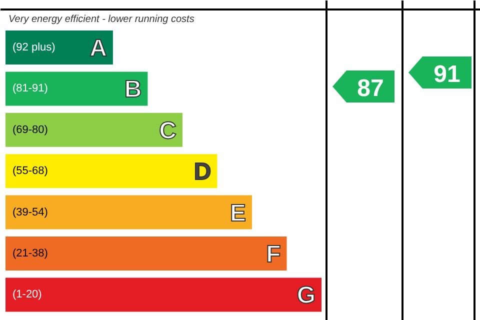  What do you see at coordinates (101, 19) in the screenshot?
I see `text: Very energy efficient - lower running costs` at bounding box center [101, 19].